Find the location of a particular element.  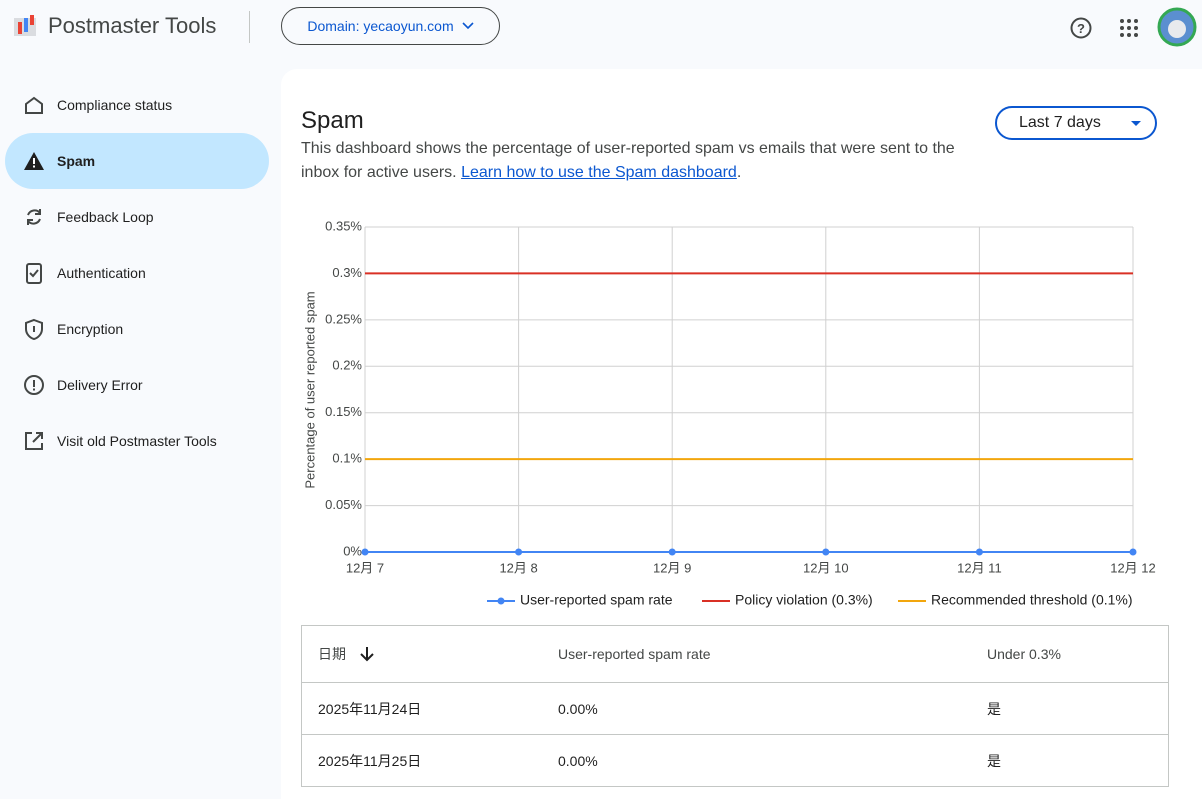

table-cell: 2025年11月25日 is located at coordinates (370, 760).